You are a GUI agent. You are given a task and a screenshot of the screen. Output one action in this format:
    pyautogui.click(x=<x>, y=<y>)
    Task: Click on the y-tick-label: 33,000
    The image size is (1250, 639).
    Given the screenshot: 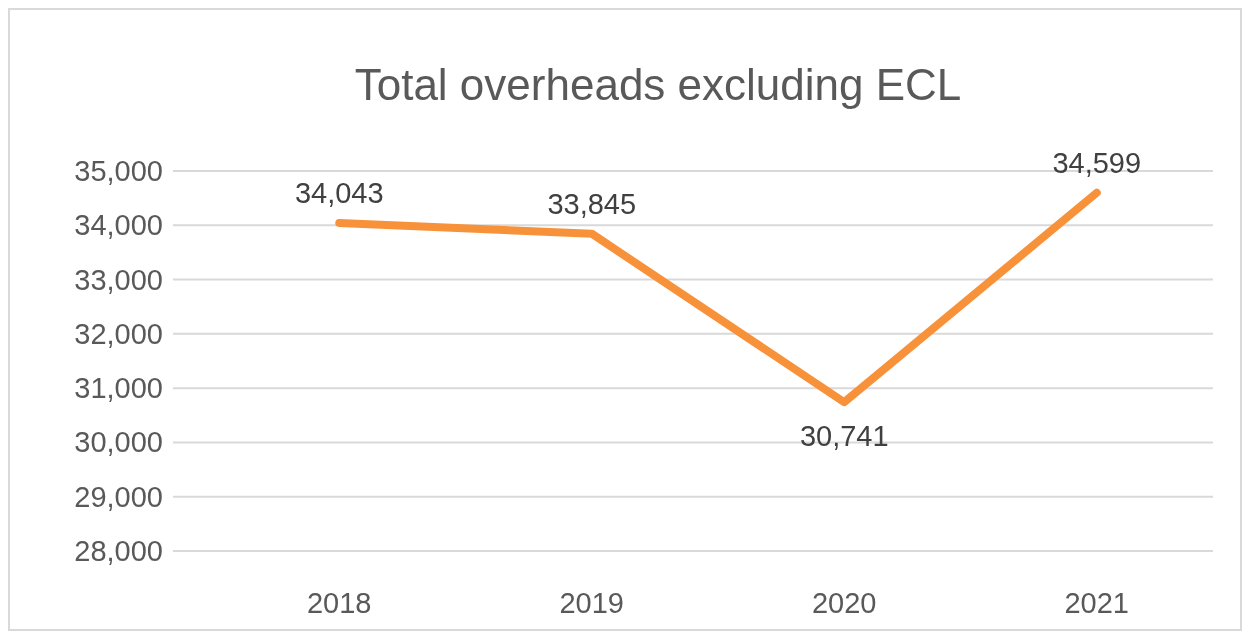 What is the action you would take?
    pyautogui.click(x=118, y=279)
    